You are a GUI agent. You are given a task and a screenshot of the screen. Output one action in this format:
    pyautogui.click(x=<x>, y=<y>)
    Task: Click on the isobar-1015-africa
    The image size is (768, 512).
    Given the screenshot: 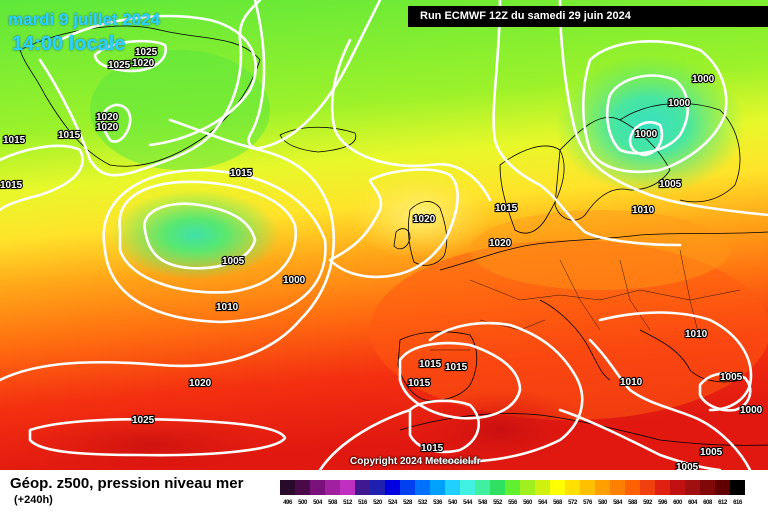 What is the action you would take?
    pyautogui.click(x=444, y=426)
    